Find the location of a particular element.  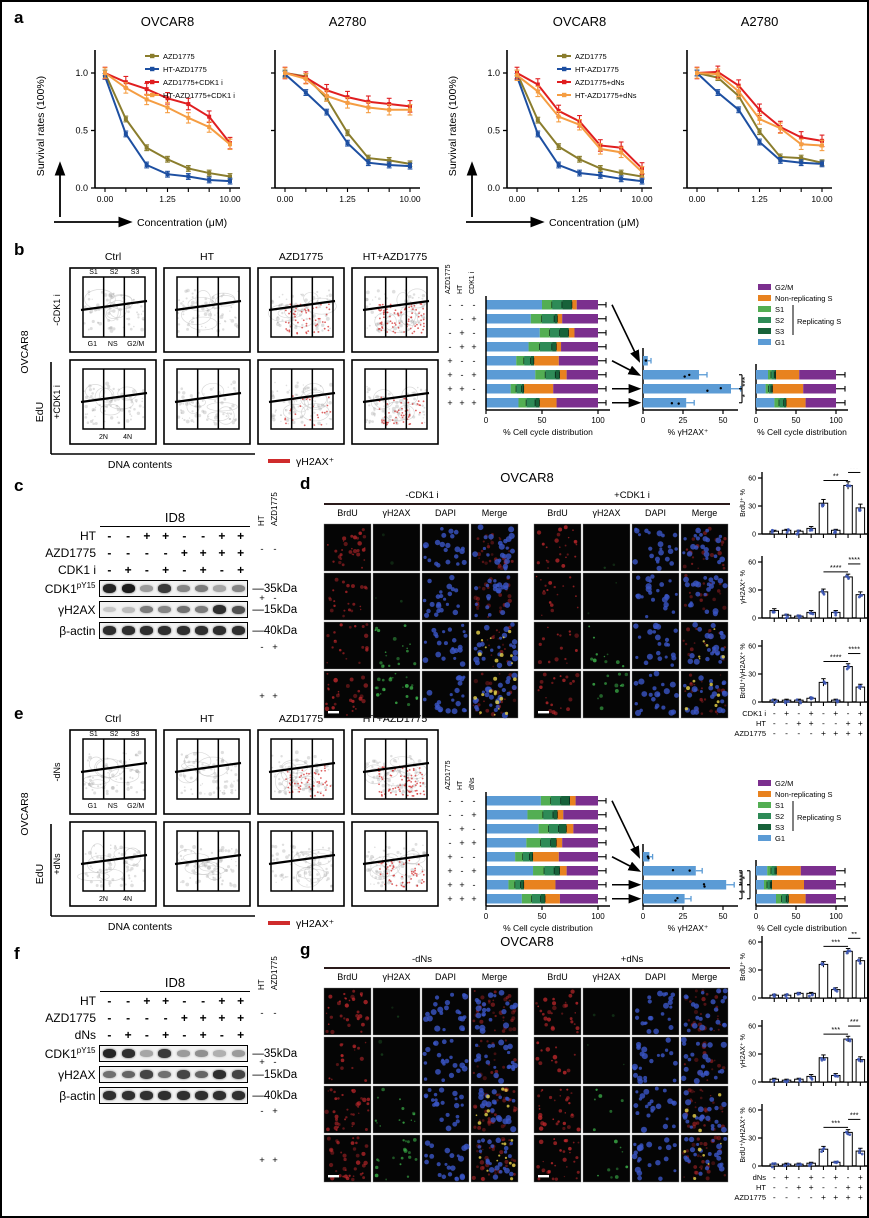

legend-label: S1 is located at coordinates (779, 309).